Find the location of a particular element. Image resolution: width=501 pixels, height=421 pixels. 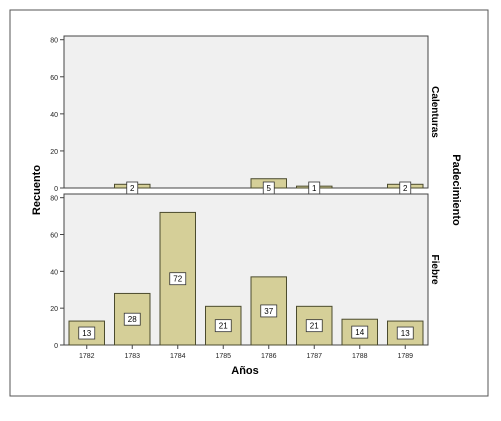

data-label: 14 is located at coordinates (359, 332).